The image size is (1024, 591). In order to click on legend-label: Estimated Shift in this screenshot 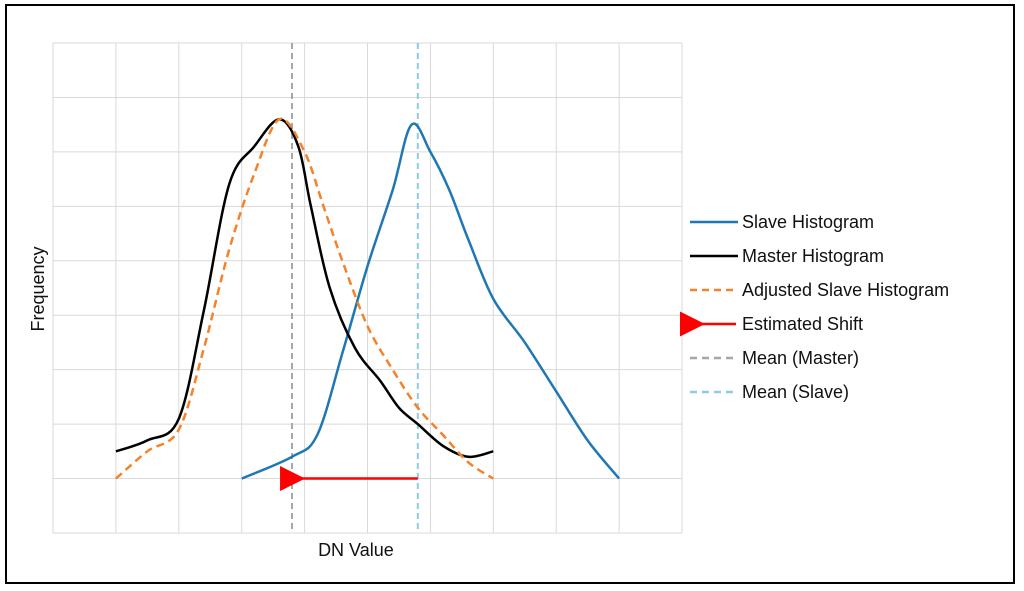, I will do `click(802, 324)`.